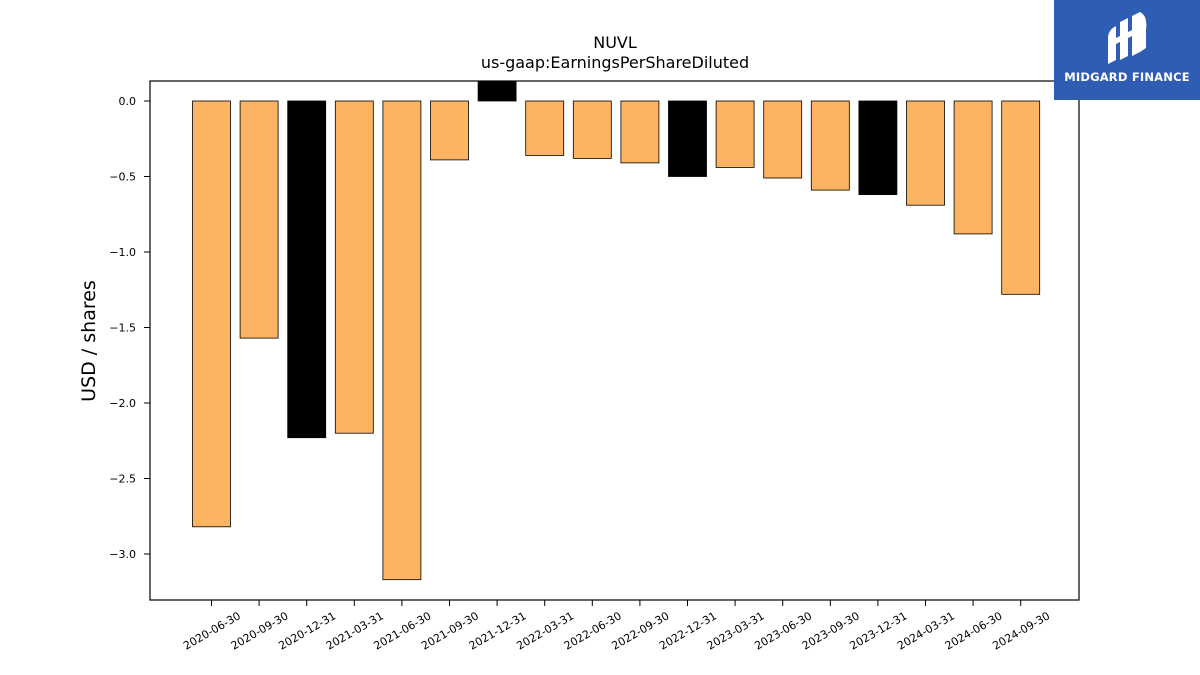 The height and width of the screenshot is (675, 1200). Describe the element at coordinates (1127, 38) in the screenshot. I see `midgard-logo-icon` at that location.